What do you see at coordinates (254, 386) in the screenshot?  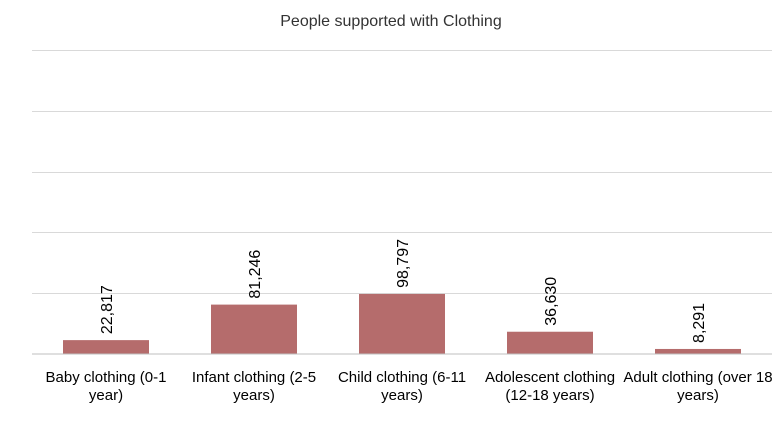 I see `category-label: Infant clothing (2-5 years)` at bounding box center [254, 386].